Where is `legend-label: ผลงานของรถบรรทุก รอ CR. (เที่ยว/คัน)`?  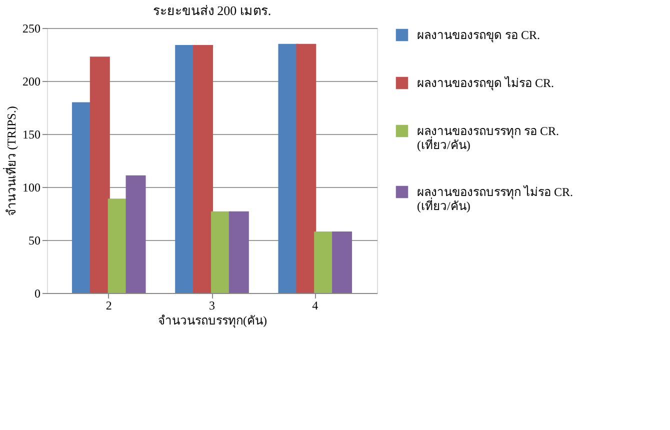
legend-label: ผลงานของรถบรรทุก รอ CR. (เที่ยว/คัน) is located at coordinates (488, 138).